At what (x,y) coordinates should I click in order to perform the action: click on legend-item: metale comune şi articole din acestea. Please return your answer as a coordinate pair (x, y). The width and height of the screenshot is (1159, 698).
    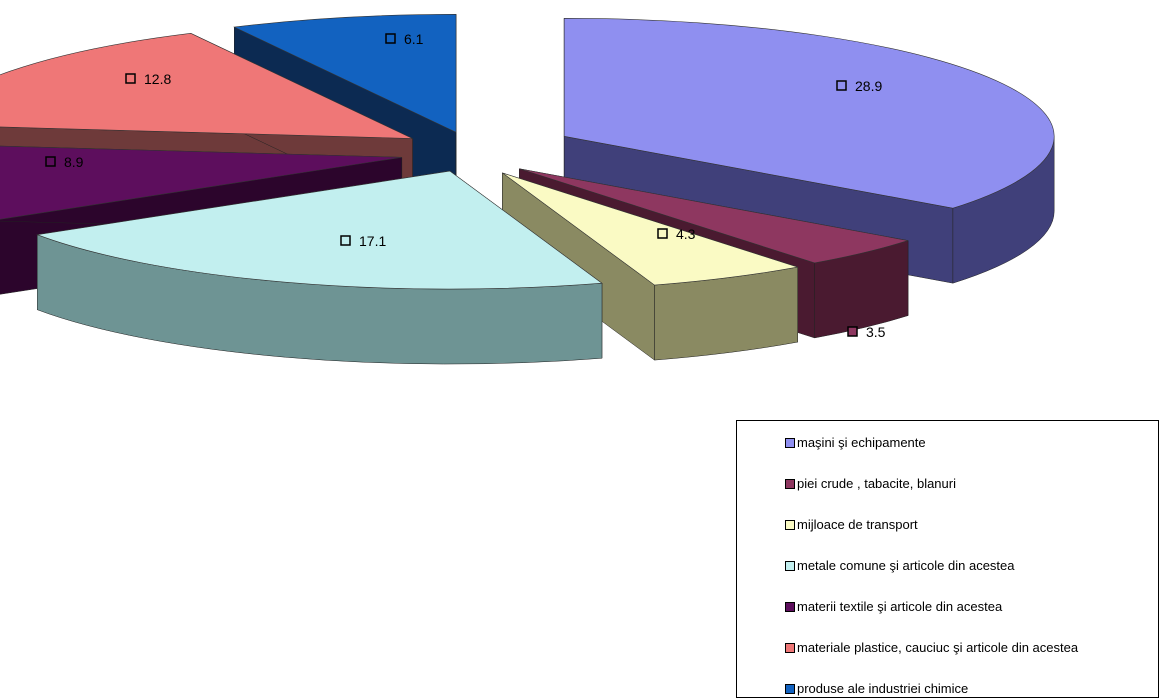
    Looking at the image, I should click on (900, 565).